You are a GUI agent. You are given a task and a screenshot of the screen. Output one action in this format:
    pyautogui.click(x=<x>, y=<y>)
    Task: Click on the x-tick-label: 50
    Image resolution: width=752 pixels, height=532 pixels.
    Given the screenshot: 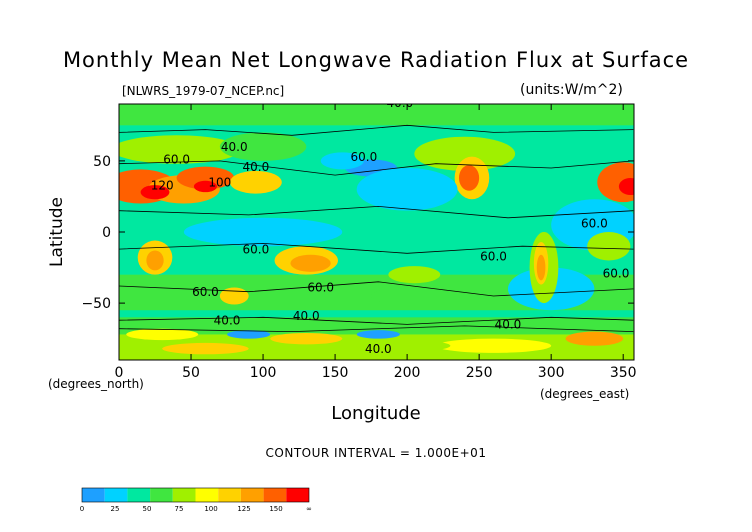 What is the action you would take?
    pyautogui.click(x=191, y=373)
    